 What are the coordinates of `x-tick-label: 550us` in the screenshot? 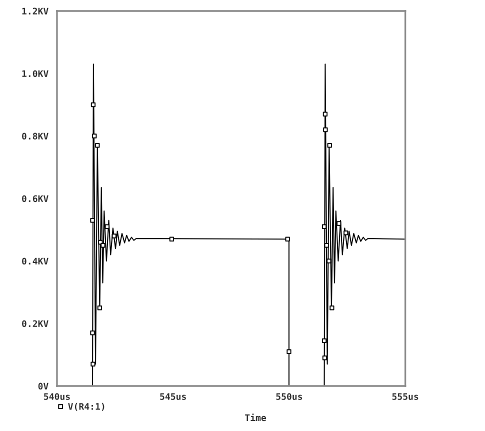 It's located at (289, 396).